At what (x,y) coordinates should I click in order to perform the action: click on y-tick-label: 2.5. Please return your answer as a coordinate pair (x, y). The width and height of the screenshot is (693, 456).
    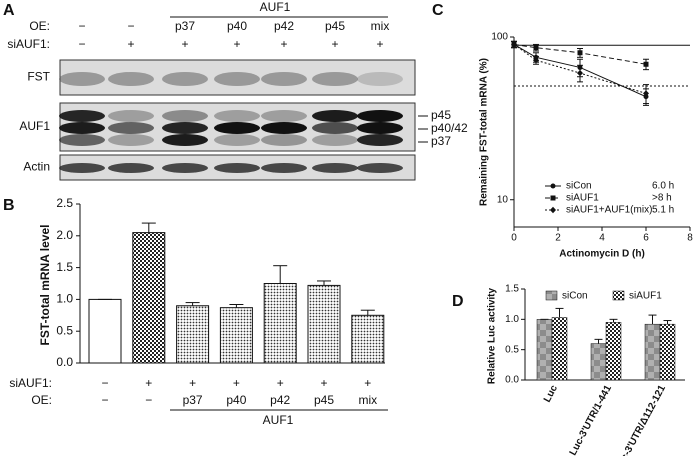
    Looking at the image, I should click on (64, 203).